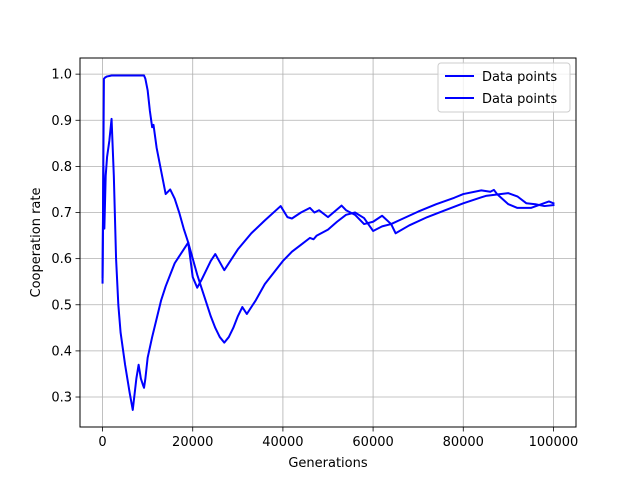 The image size is (640, 480). What do you see at coordinates (192, 442) in the screenshot?
I see `x-tick-label: 20000` at bounding box center [192, 442].